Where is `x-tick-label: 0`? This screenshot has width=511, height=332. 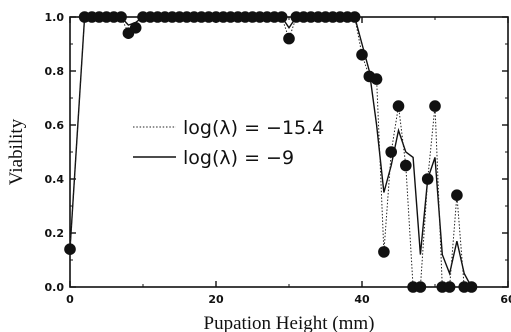 x-tick-label: 0 is located at coordinates (70, 299).